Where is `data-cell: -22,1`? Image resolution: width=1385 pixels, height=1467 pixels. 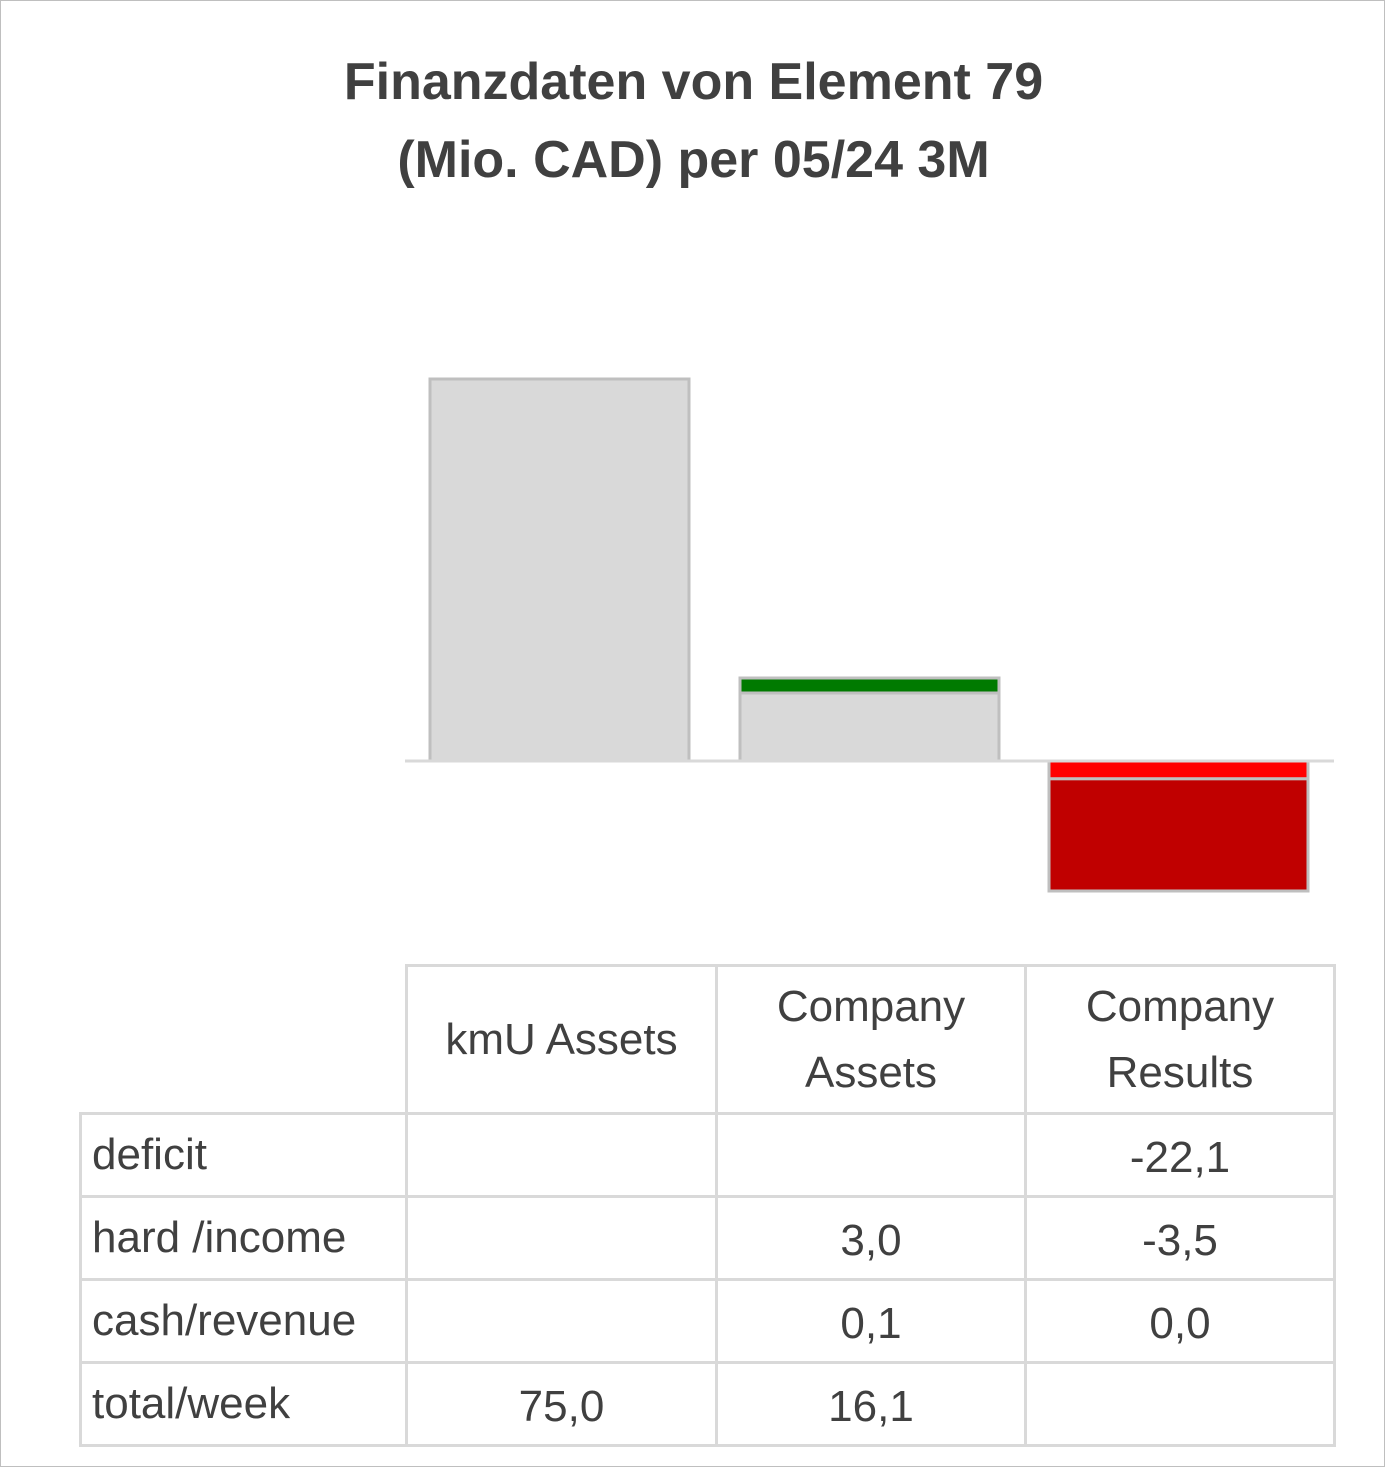 data-cell: -22,1 is located at coordinates (1180, 1155).